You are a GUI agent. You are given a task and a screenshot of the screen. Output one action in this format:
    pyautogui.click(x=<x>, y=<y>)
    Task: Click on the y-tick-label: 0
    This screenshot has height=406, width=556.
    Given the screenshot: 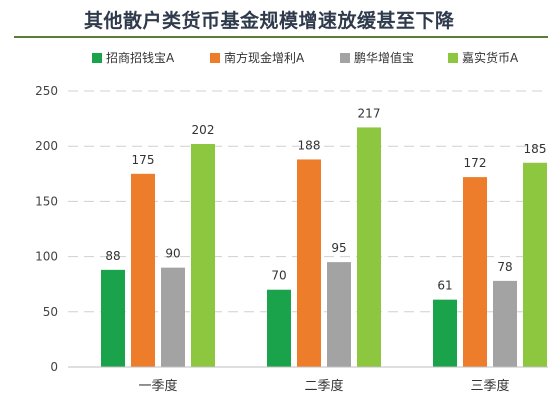 What is the action you would take?
    pyautogui.click(x=54, y=367)
    